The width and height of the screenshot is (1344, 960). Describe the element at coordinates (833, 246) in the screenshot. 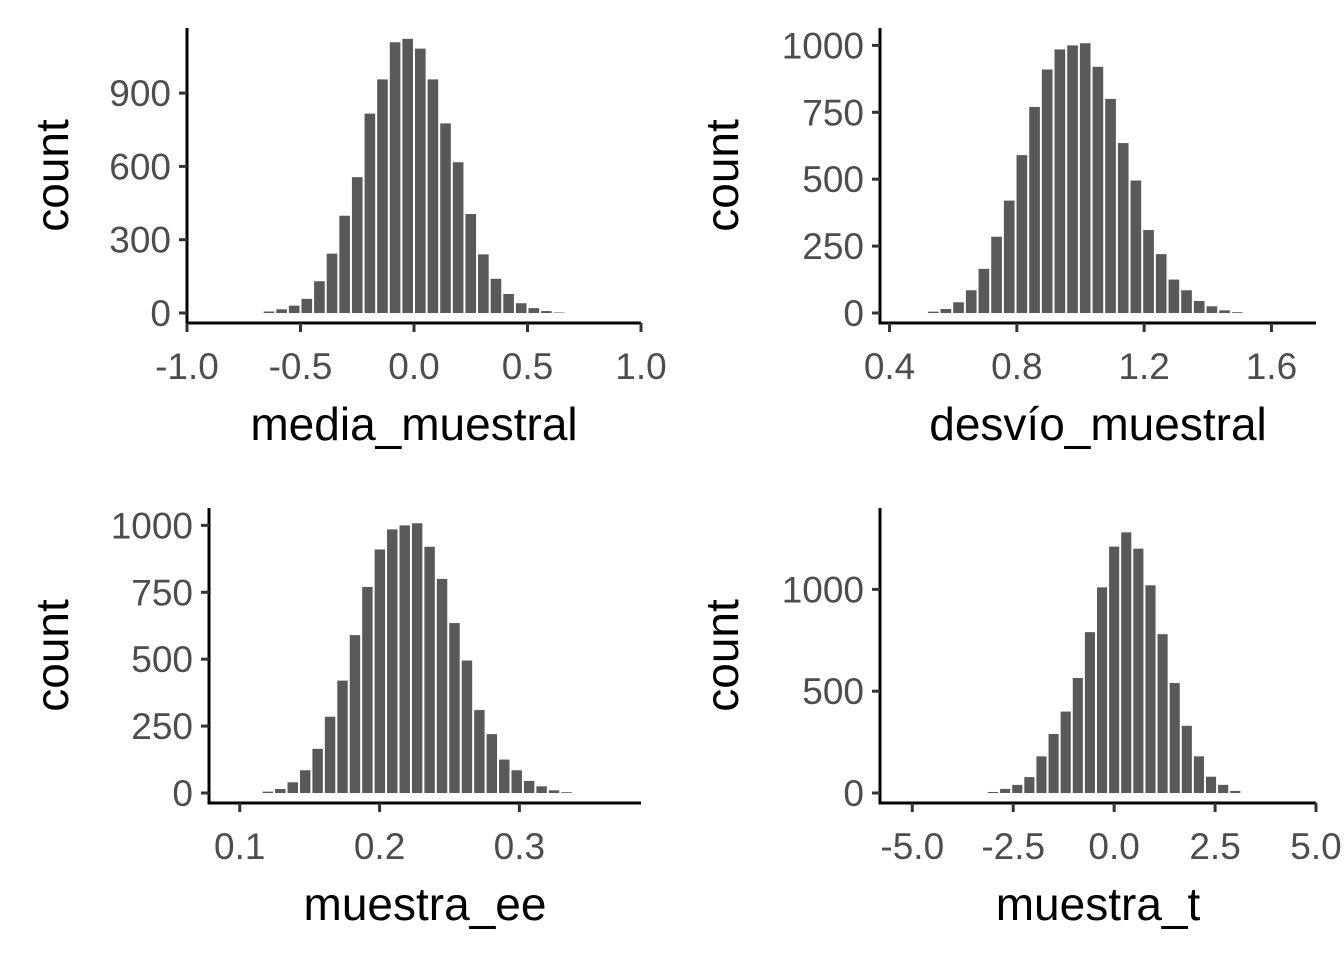

I see `y-tick-label: 250` at that location.